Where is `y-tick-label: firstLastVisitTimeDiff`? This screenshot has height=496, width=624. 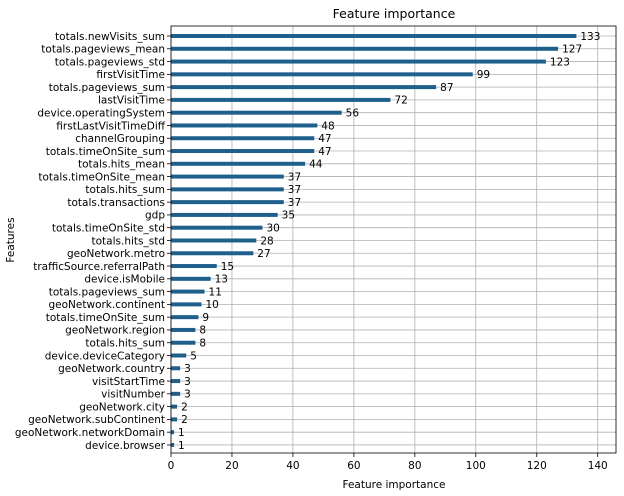 y-tick-label: firstLastVisitTimeDiff is located at coordinates (110, 126).